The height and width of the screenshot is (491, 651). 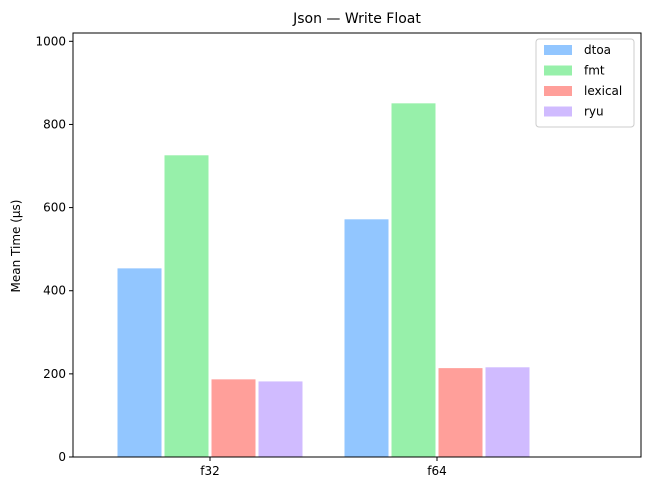 I want to click on bar-lexical-f32, so click(x=233, y=418).